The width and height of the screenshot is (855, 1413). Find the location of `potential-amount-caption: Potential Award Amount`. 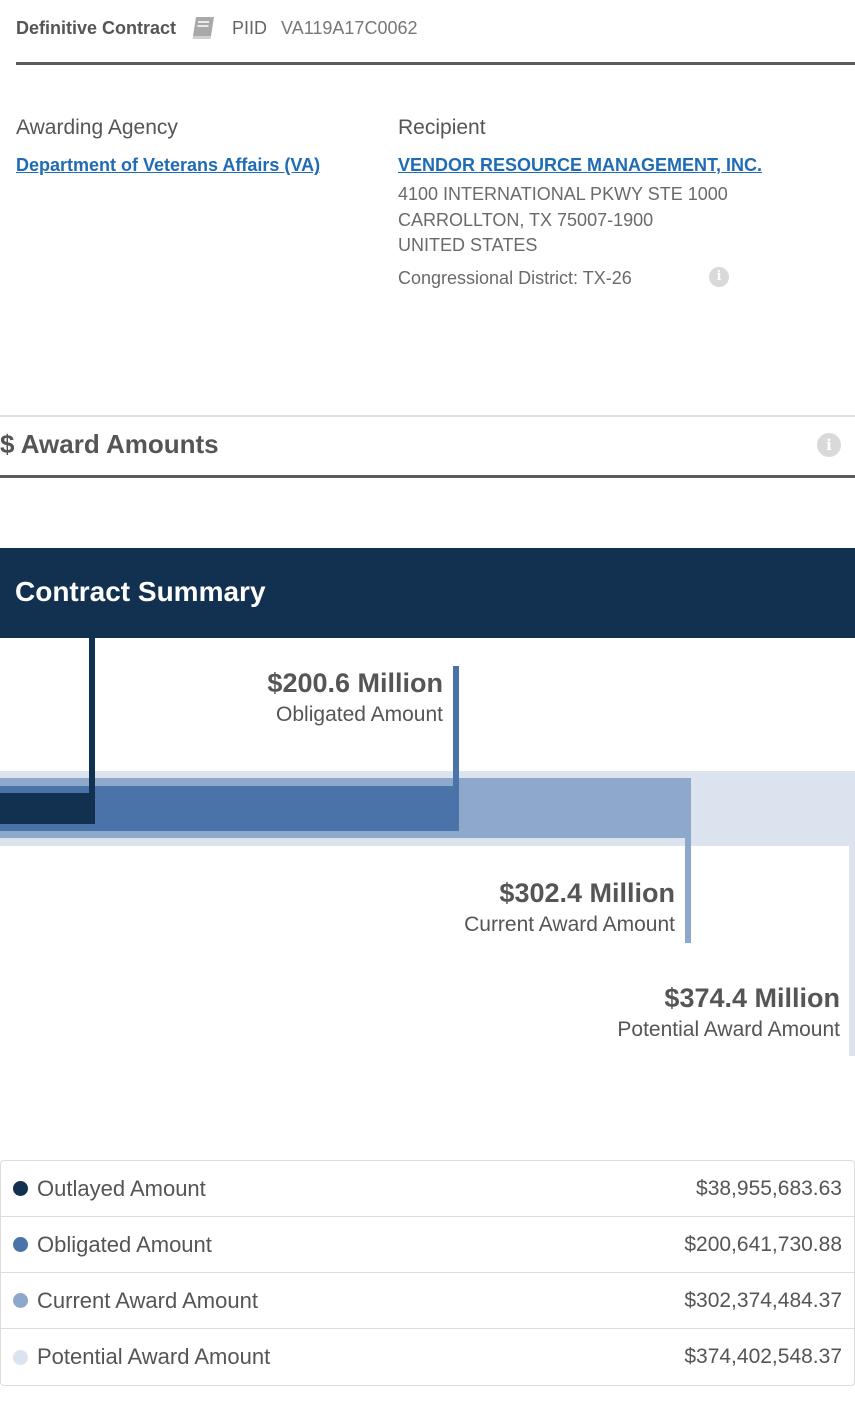

potential-amount-caption: Potential Award Amount is located at coordinates (728, 1029).